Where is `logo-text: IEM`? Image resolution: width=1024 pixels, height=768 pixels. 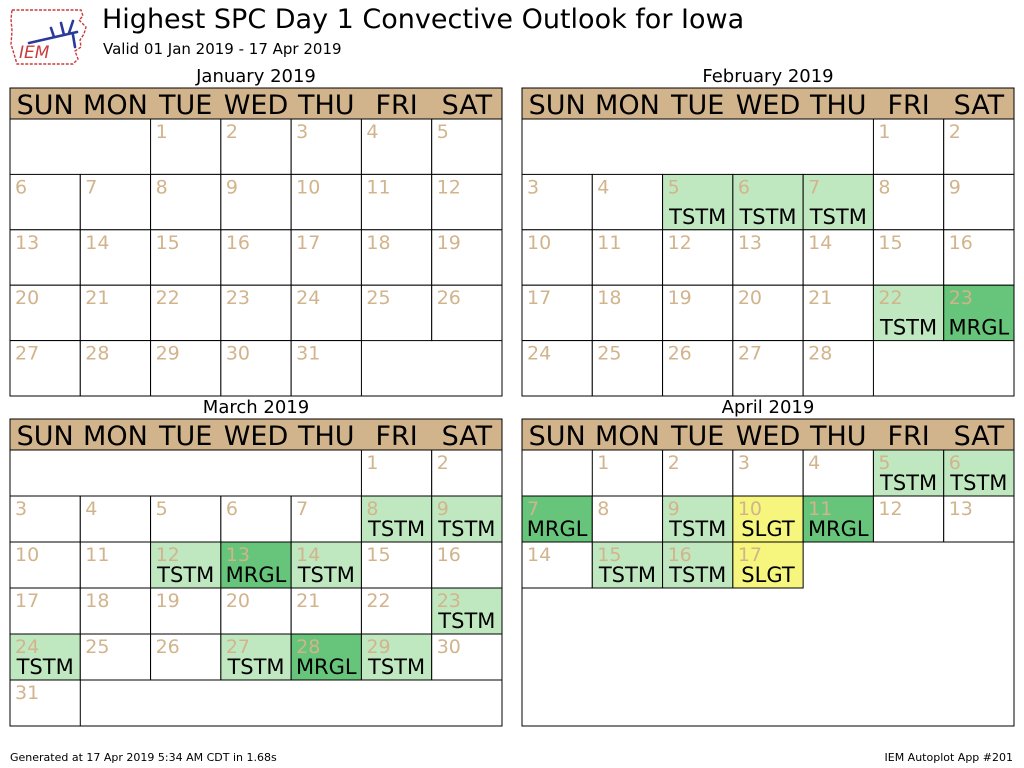
logo-text: IEM is located at coordinates (34, 53).